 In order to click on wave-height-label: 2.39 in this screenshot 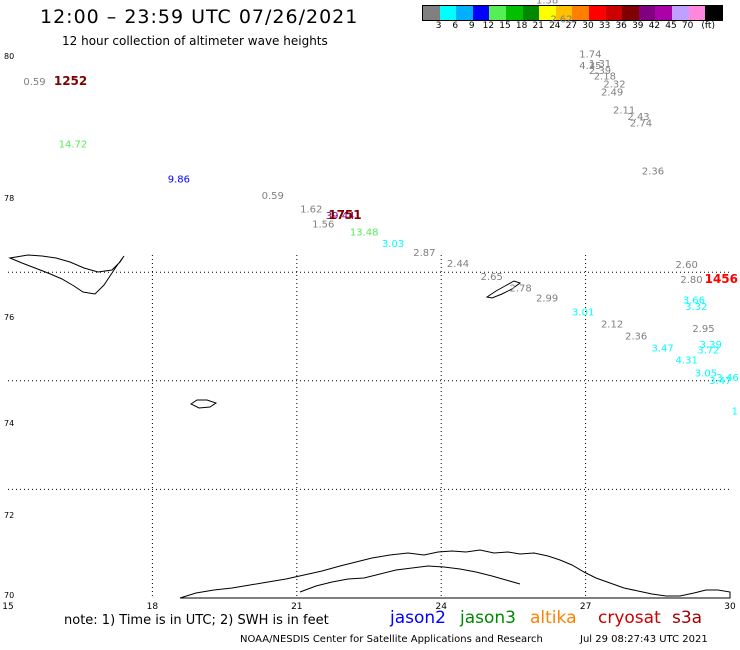, I will do `click(600, 71)`.